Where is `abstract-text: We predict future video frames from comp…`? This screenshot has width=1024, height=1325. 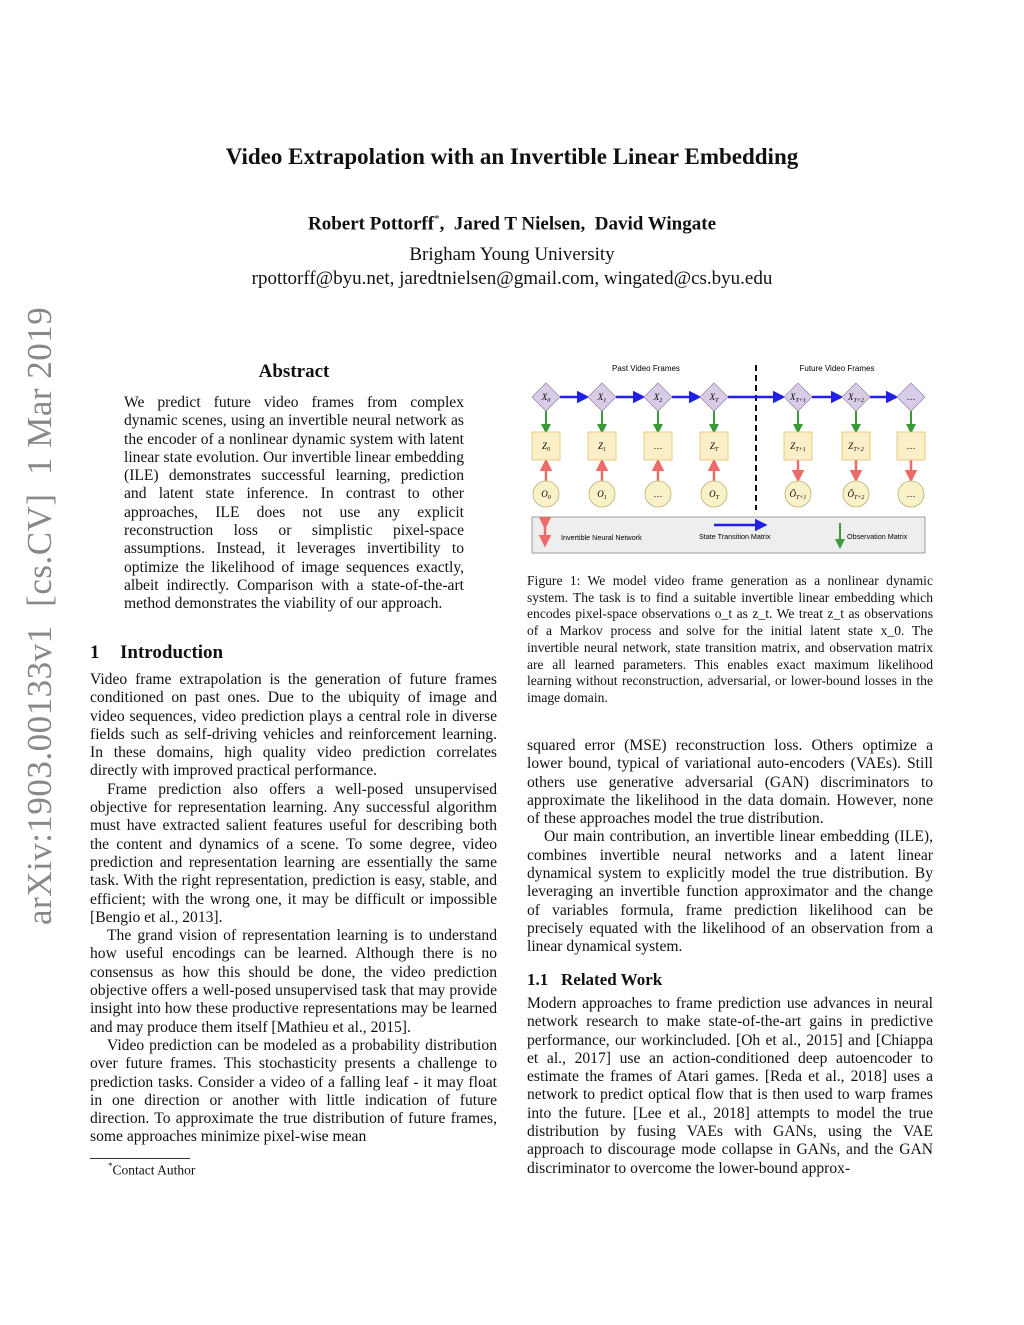
abstract-text: We predict future video frames from comp… is located at coordinates (294, 503).